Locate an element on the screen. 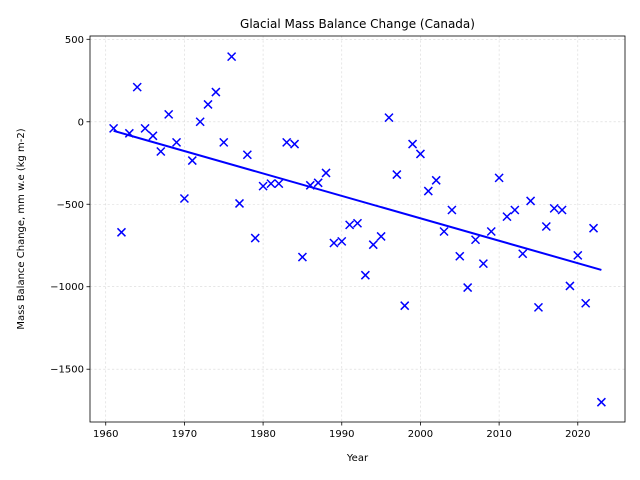 The image size is (640, 480). chart-title: Glacial Mass Balance Change (Canada) is located at coordinates (357, 24).